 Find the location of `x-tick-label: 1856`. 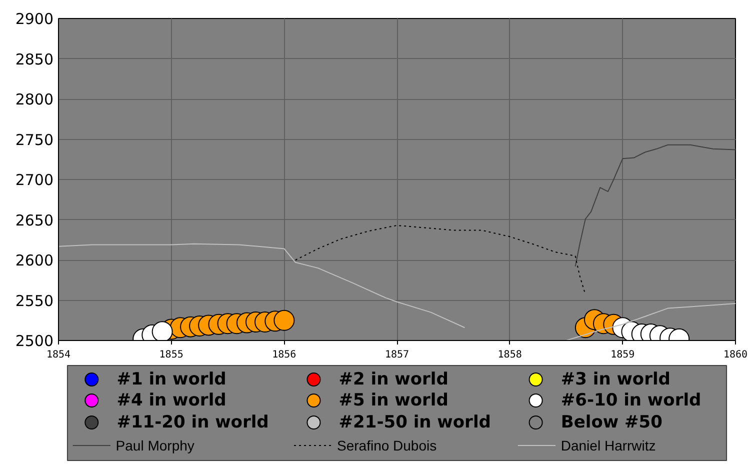

x-tick-label: 1856 is located at coordinates (284, 355).